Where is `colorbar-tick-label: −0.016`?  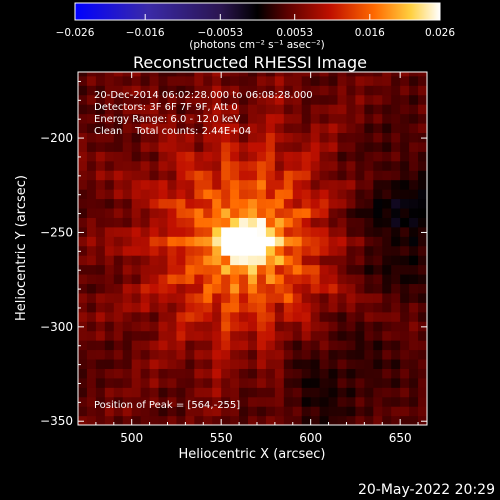 colorbar-tick-label: −0.016 is located at coordinates (145, 33).